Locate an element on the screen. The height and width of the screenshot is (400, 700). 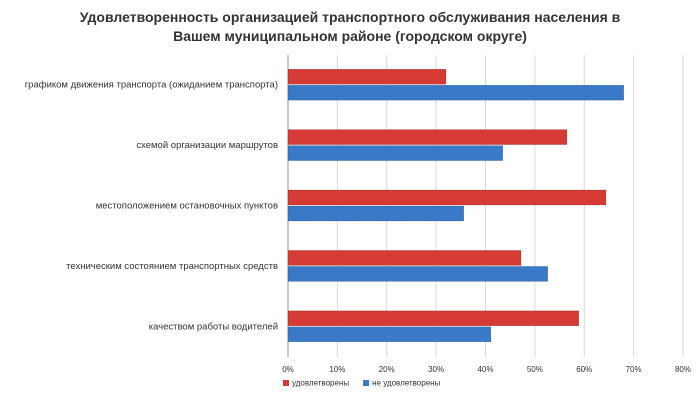
x-tick-label: 70% is located at coordinates (634, 369).